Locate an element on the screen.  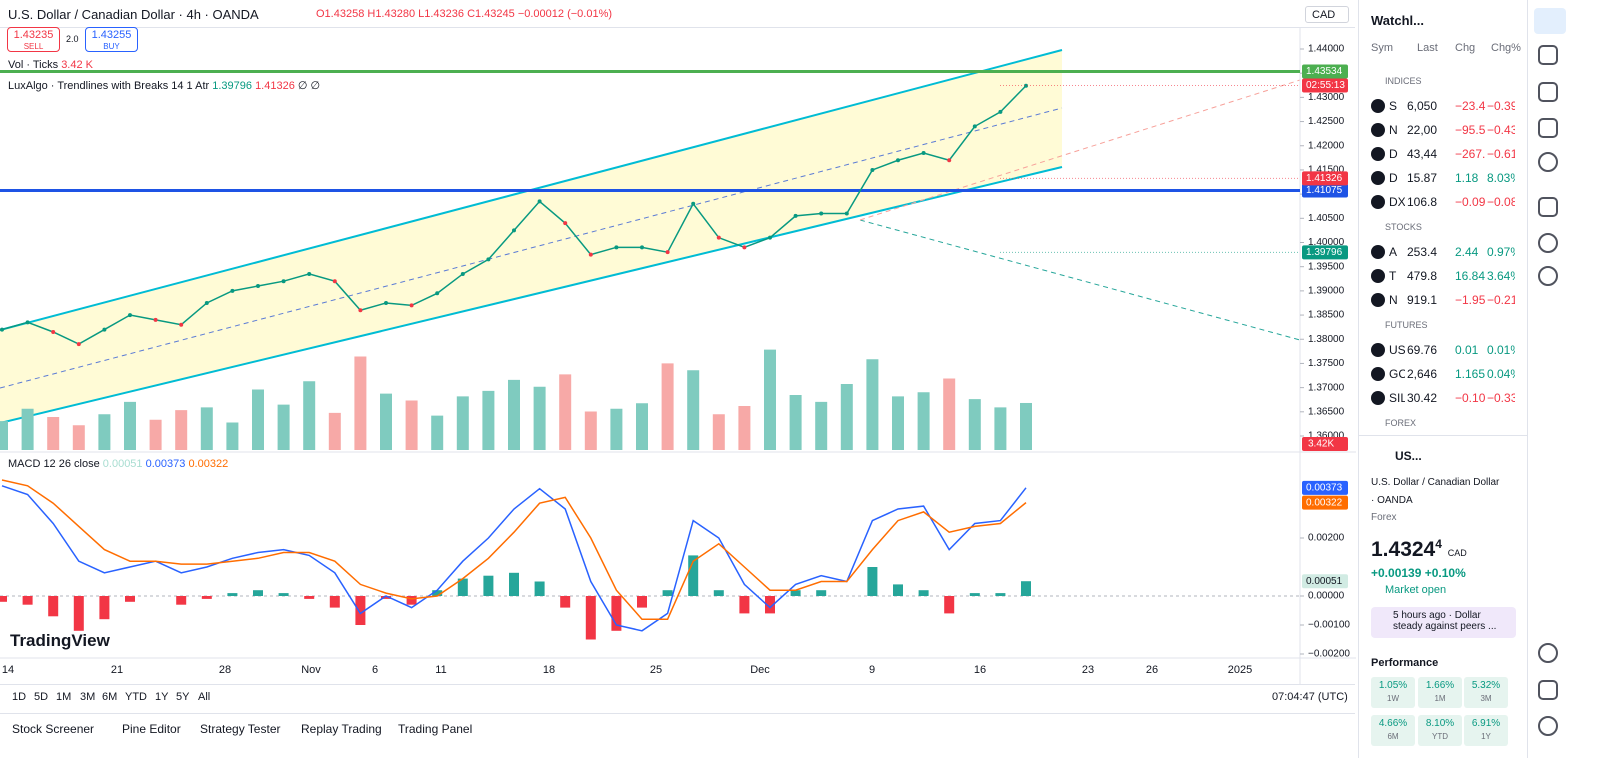
performance-cell: 4.66% 6M is located at coordinates (1393, 730).